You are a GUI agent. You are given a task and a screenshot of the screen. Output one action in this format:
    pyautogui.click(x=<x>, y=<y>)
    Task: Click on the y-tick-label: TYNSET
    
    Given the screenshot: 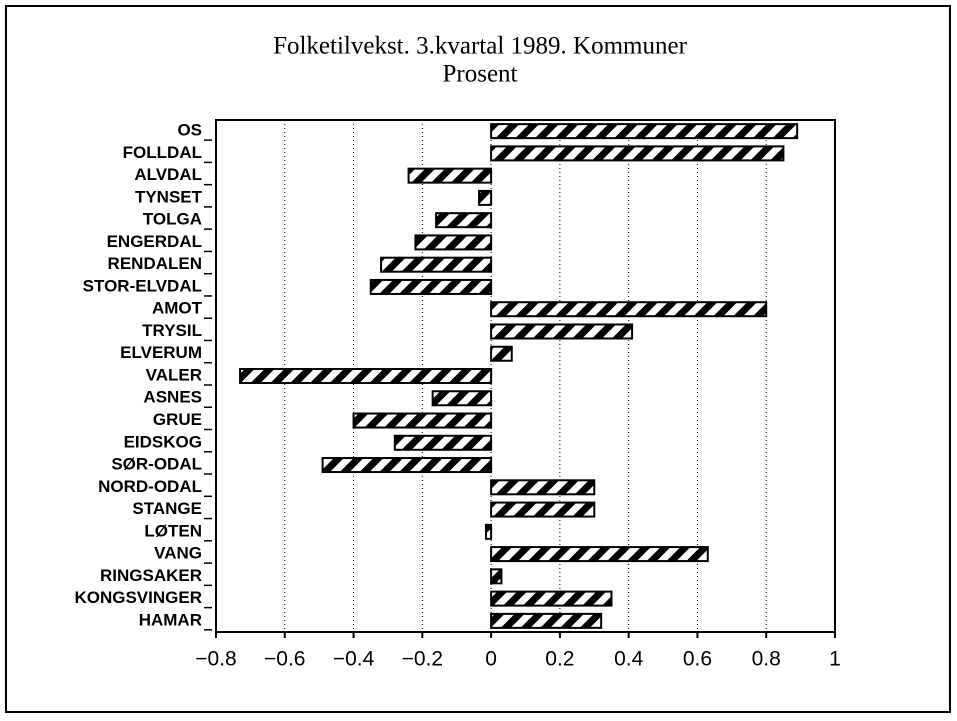 What is the action you would take?
    pyautogui.click(x=169, y=196)
    